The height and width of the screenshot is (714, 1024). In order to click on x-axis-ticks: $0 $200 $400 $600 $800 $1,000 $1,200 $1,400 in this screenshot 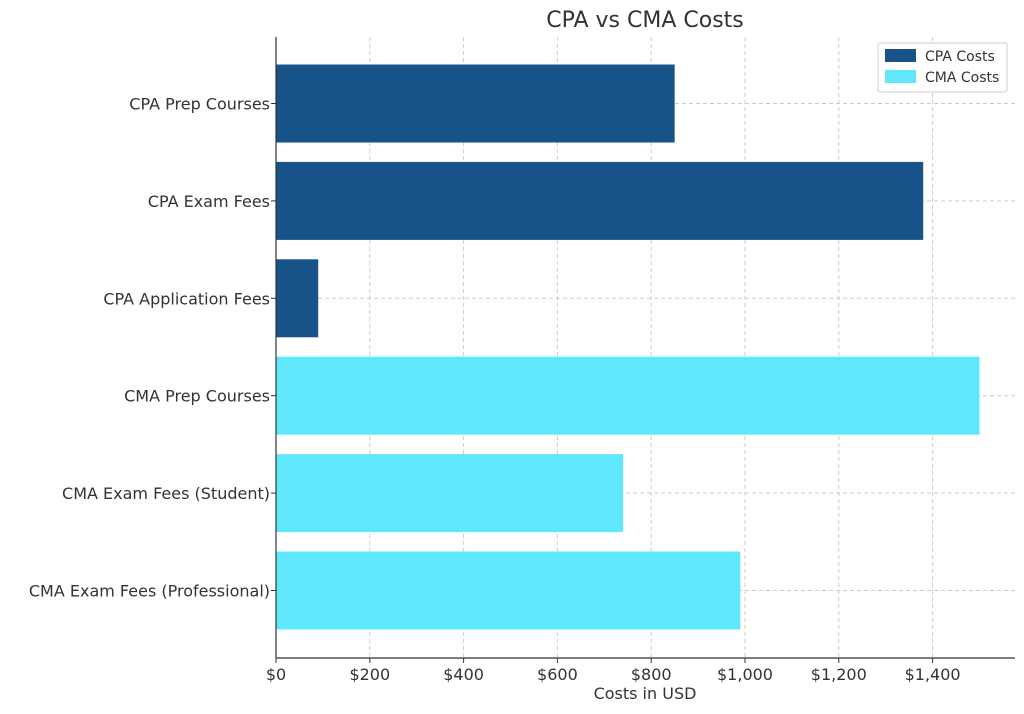, I will do `click(613, 671)`.